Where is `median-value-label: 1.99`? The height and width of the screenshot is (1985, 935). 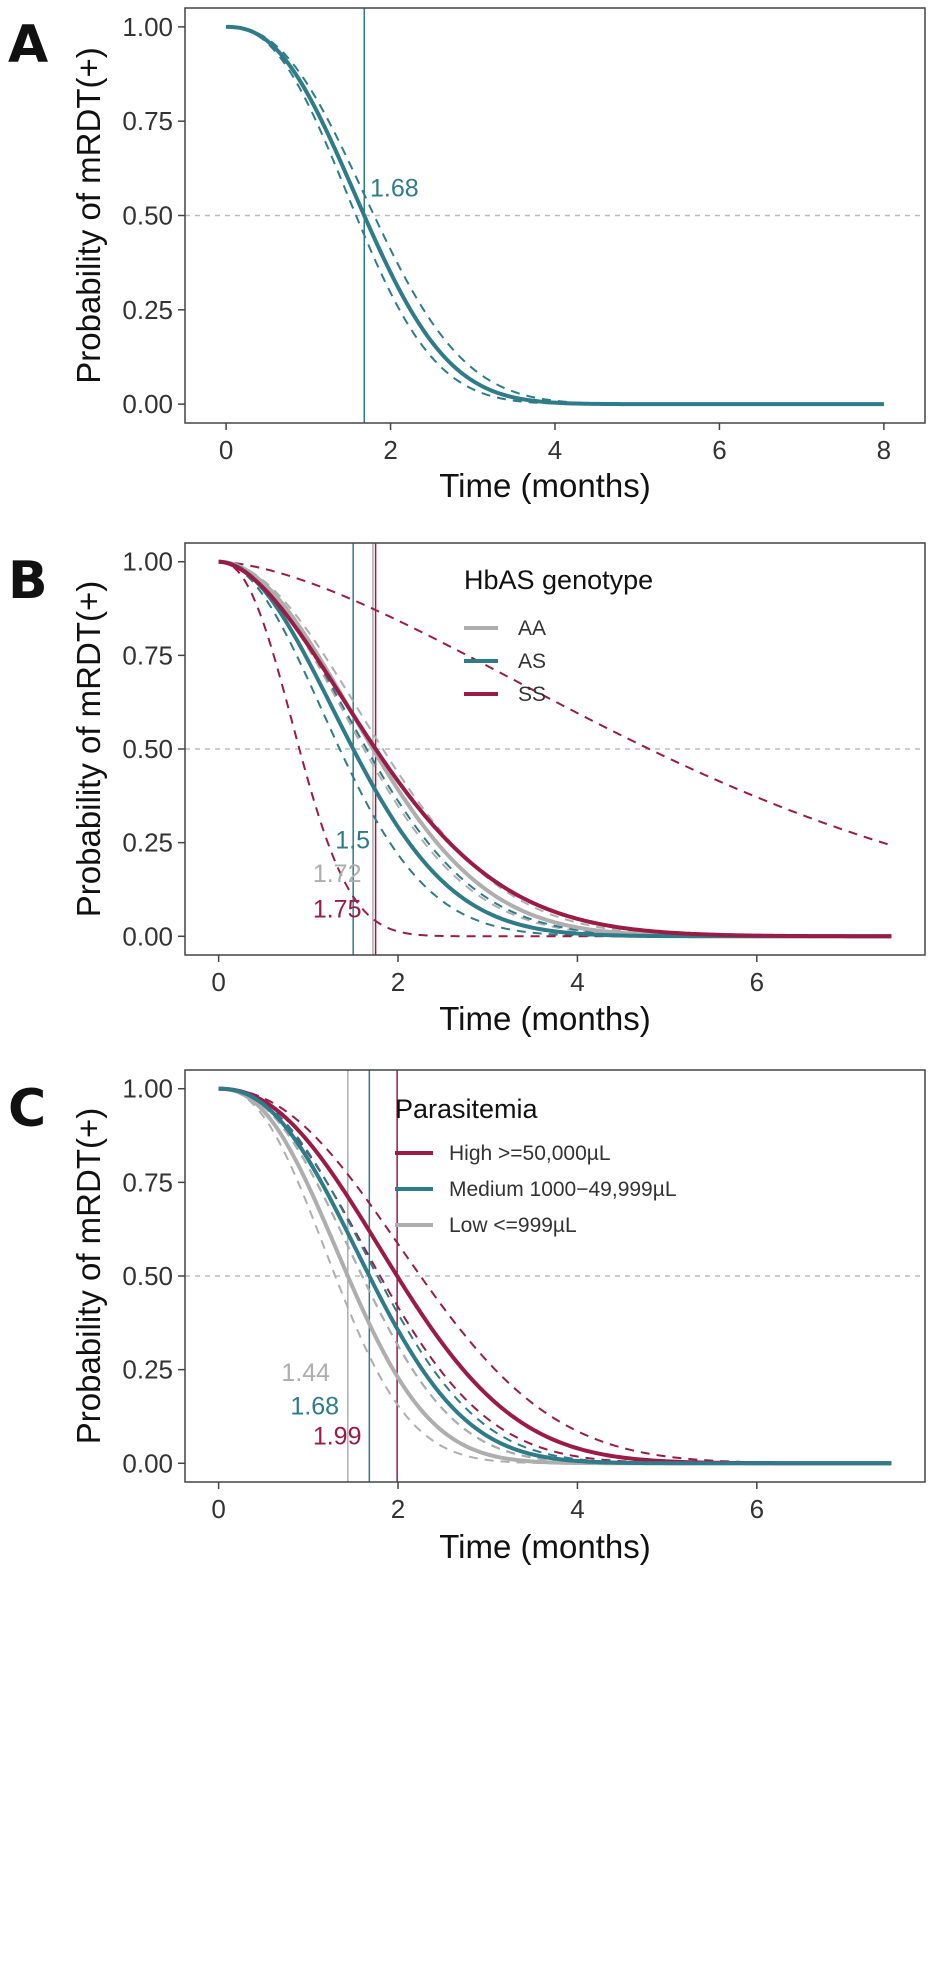 median-value-label: 1.99 is located at coordinates (337, 1437).